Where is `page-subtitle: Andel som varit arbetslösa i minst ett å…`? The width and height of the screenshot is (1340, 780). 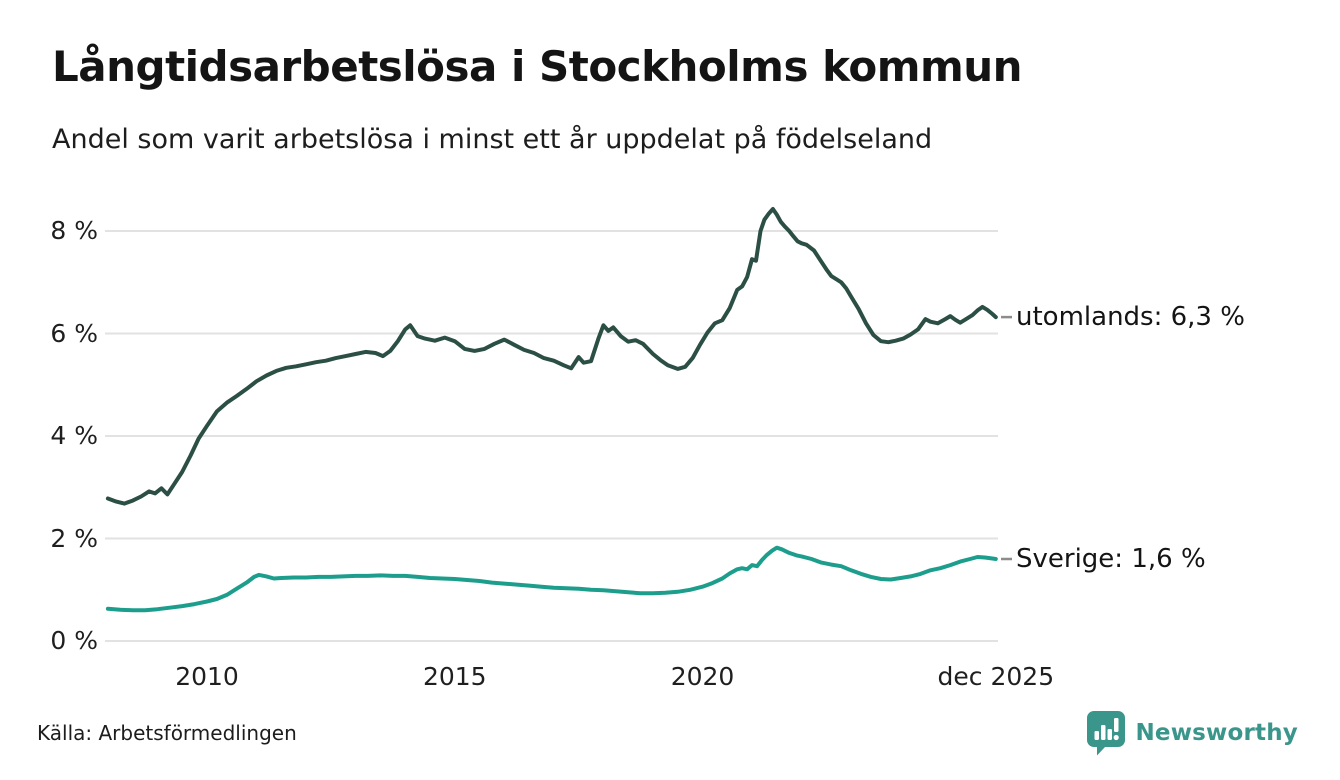 page-subtitle: Andel som varit arbetslösa i minst ett å… is located at coordinates (492, 139).